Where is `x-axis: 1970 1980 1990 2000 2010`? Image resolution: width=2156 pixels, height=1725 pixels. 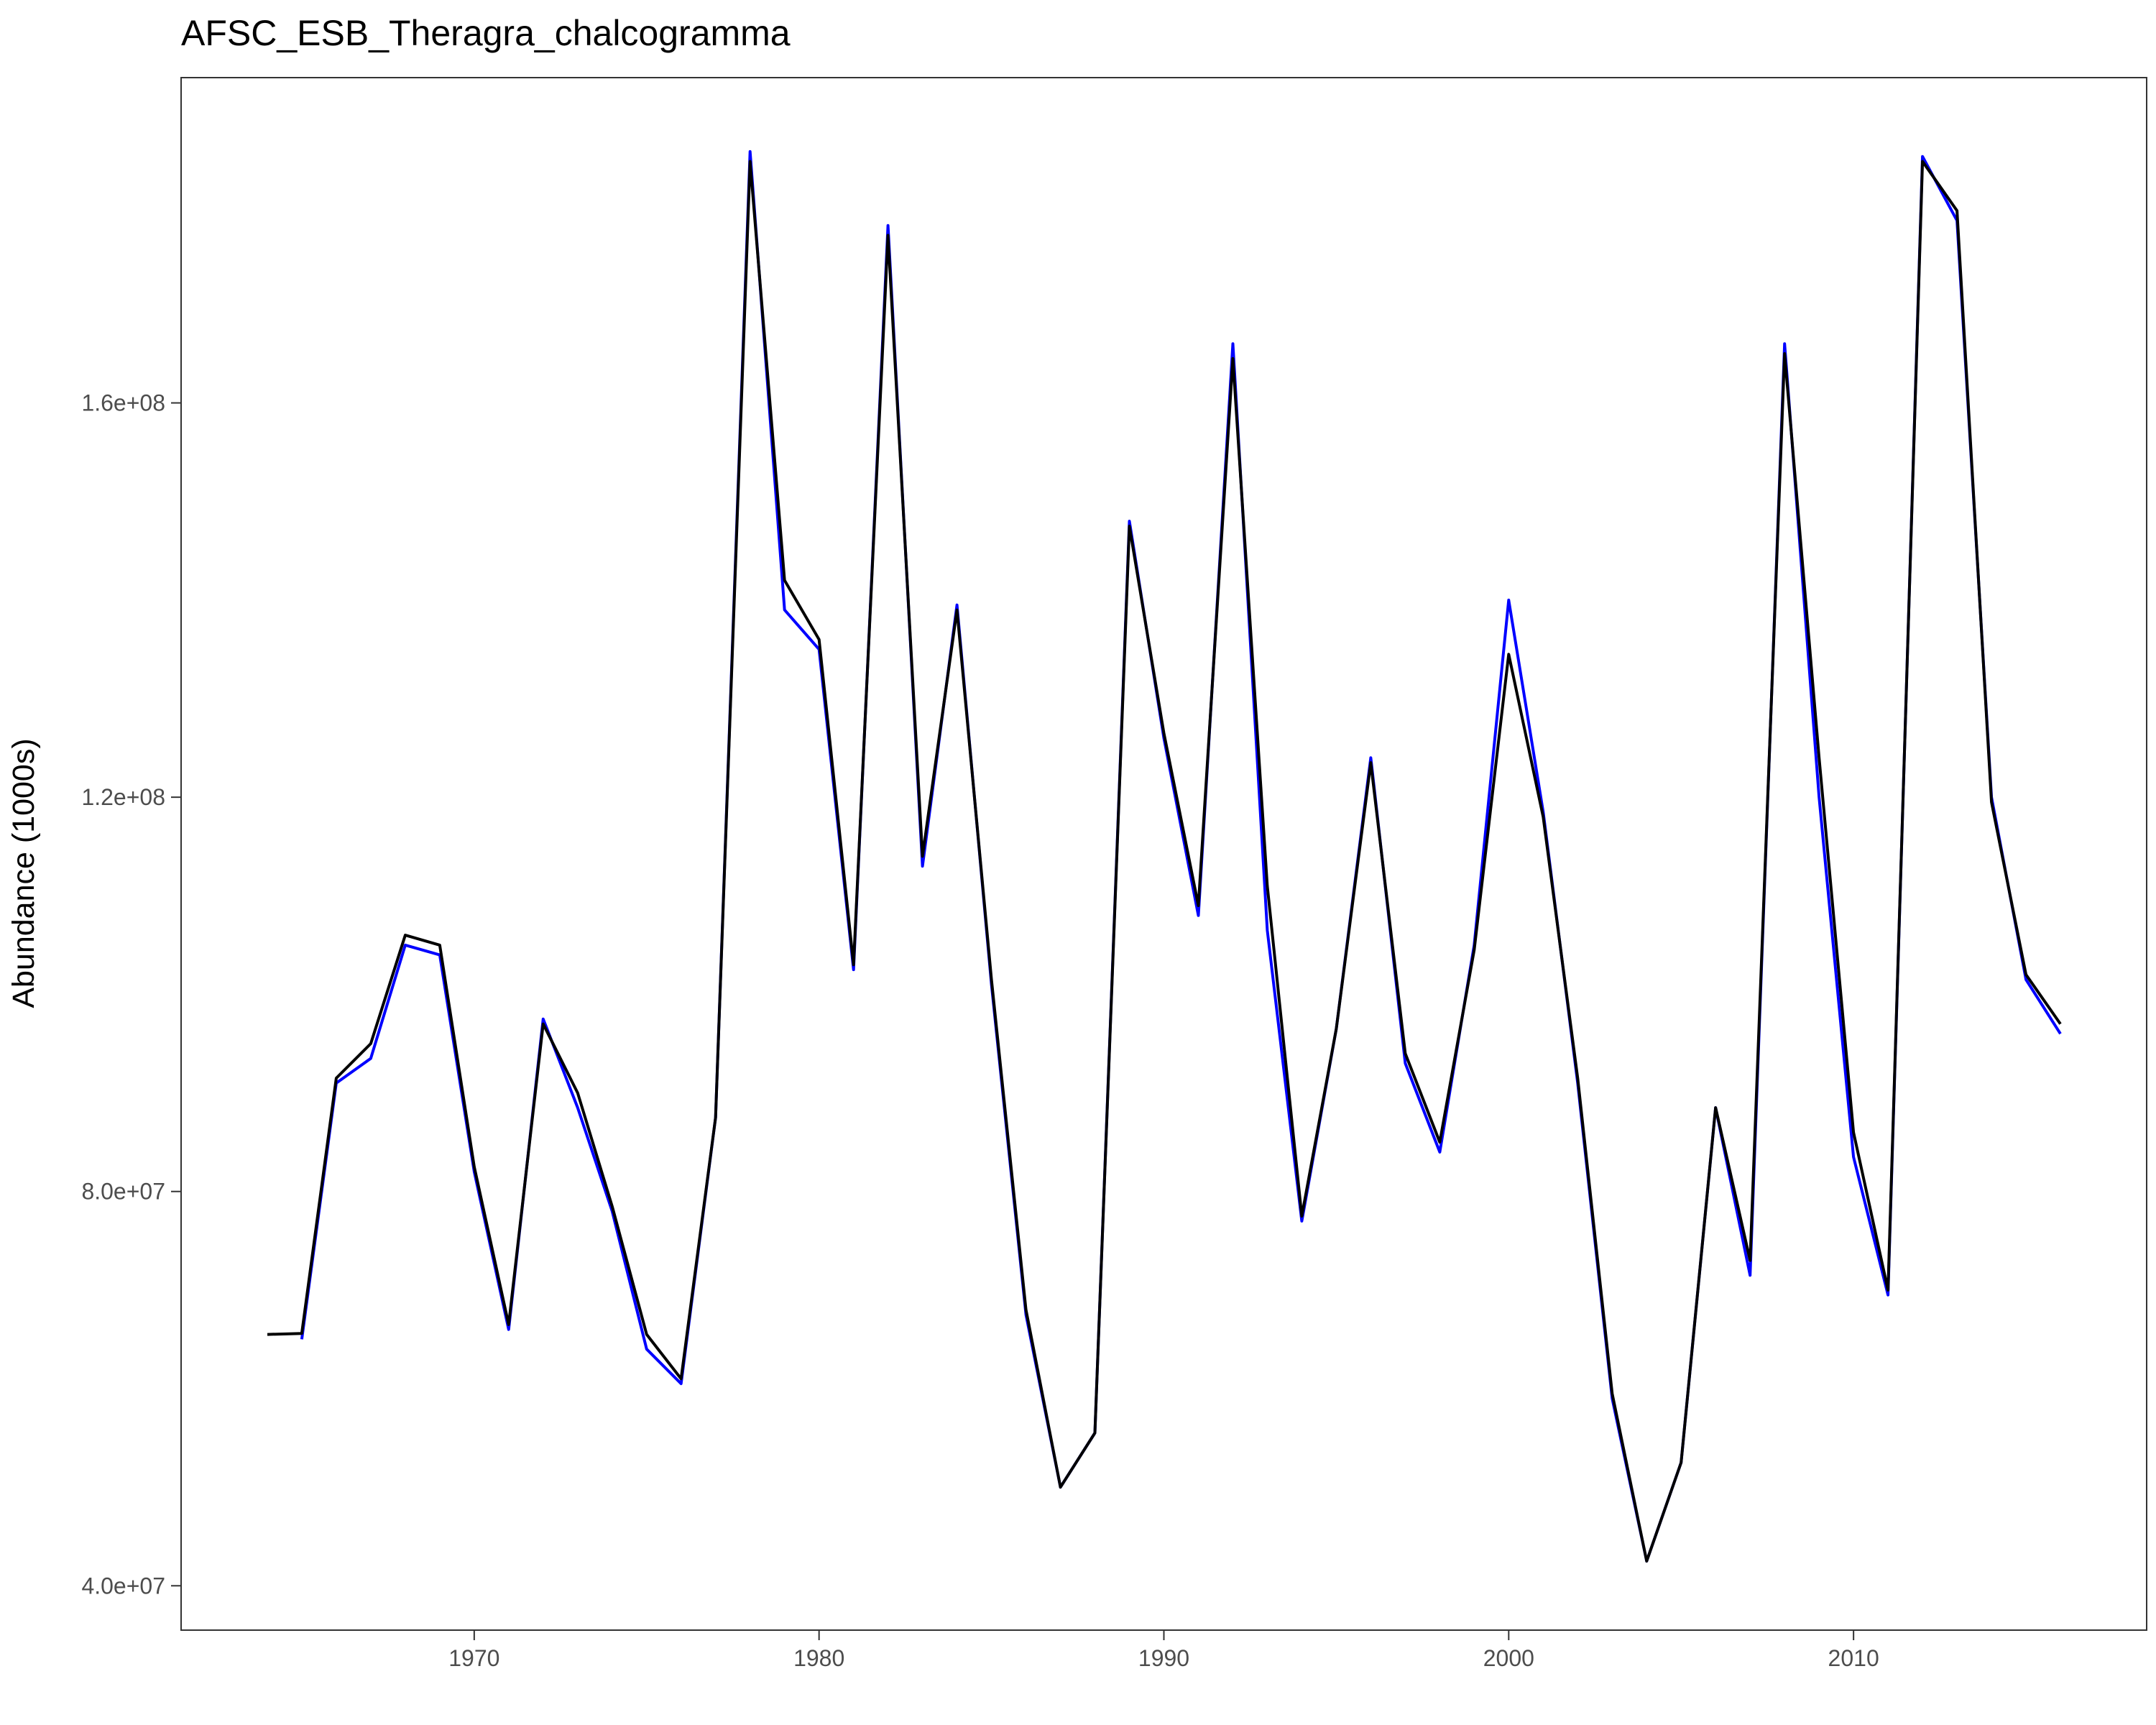 x-axis: 1970 1980 1990 2000 2010 is located at coordinates (1163, 1650).